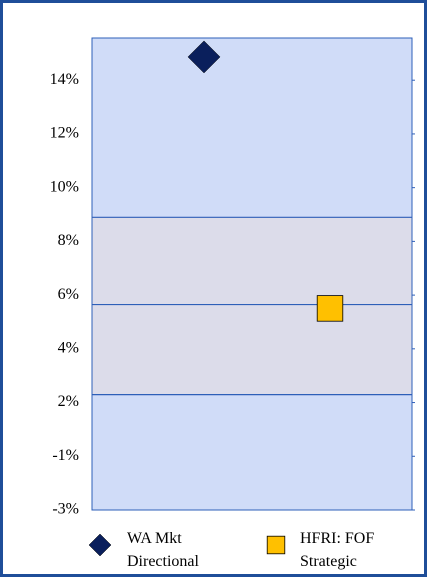 The height and width of the screenshot is (577, 427). I want to click on y-tick-label: 8%, so click(68, 240).